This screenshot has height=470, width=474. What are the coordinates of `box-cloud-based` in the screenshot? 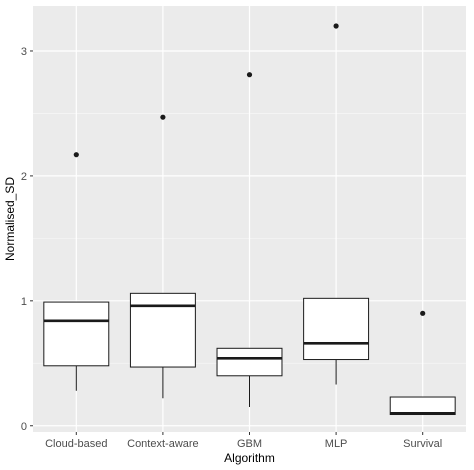 It's located at (76, 271).